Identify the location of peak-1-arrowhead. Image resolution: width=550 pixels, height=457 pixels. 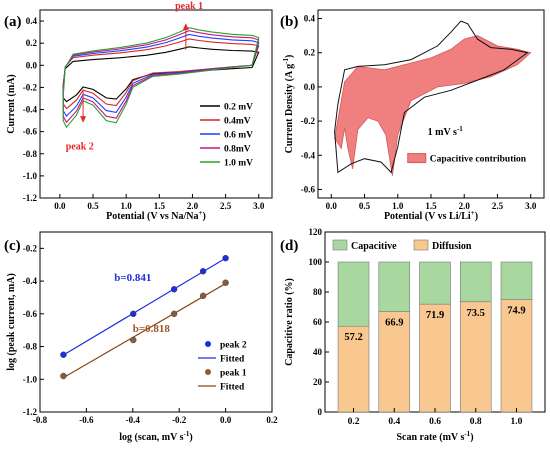
(185, 26).